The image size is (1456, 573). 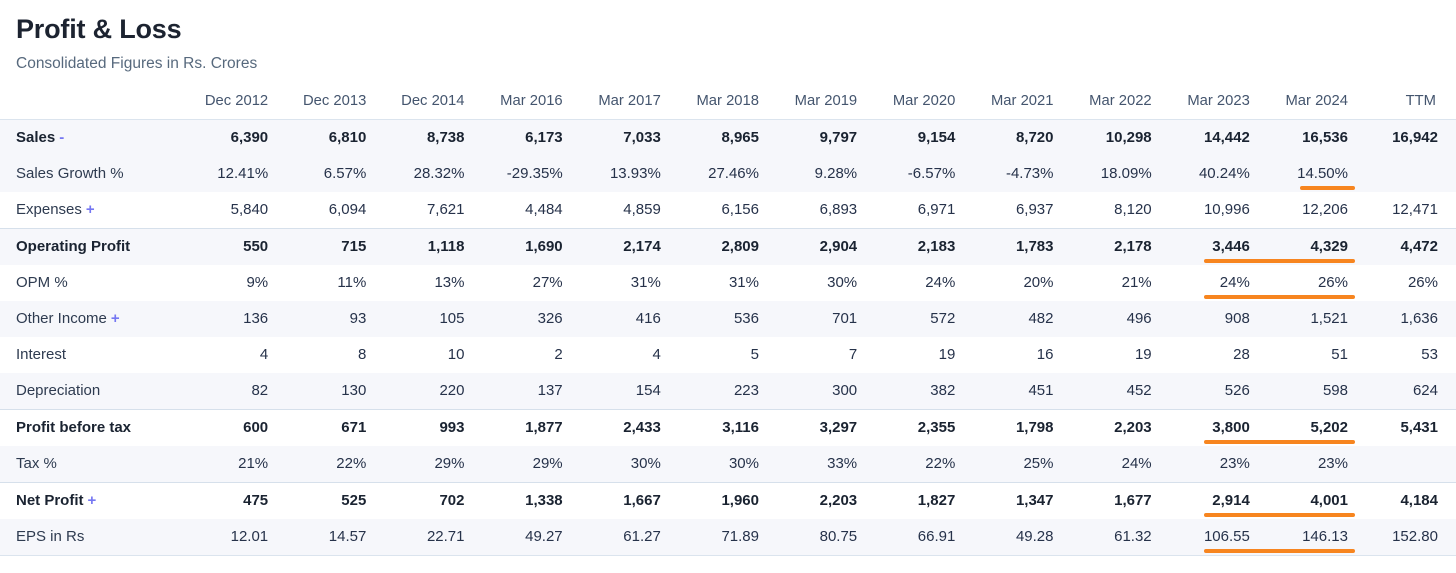 I want to click on table-cell: 29%, so click(x=449, y=463).